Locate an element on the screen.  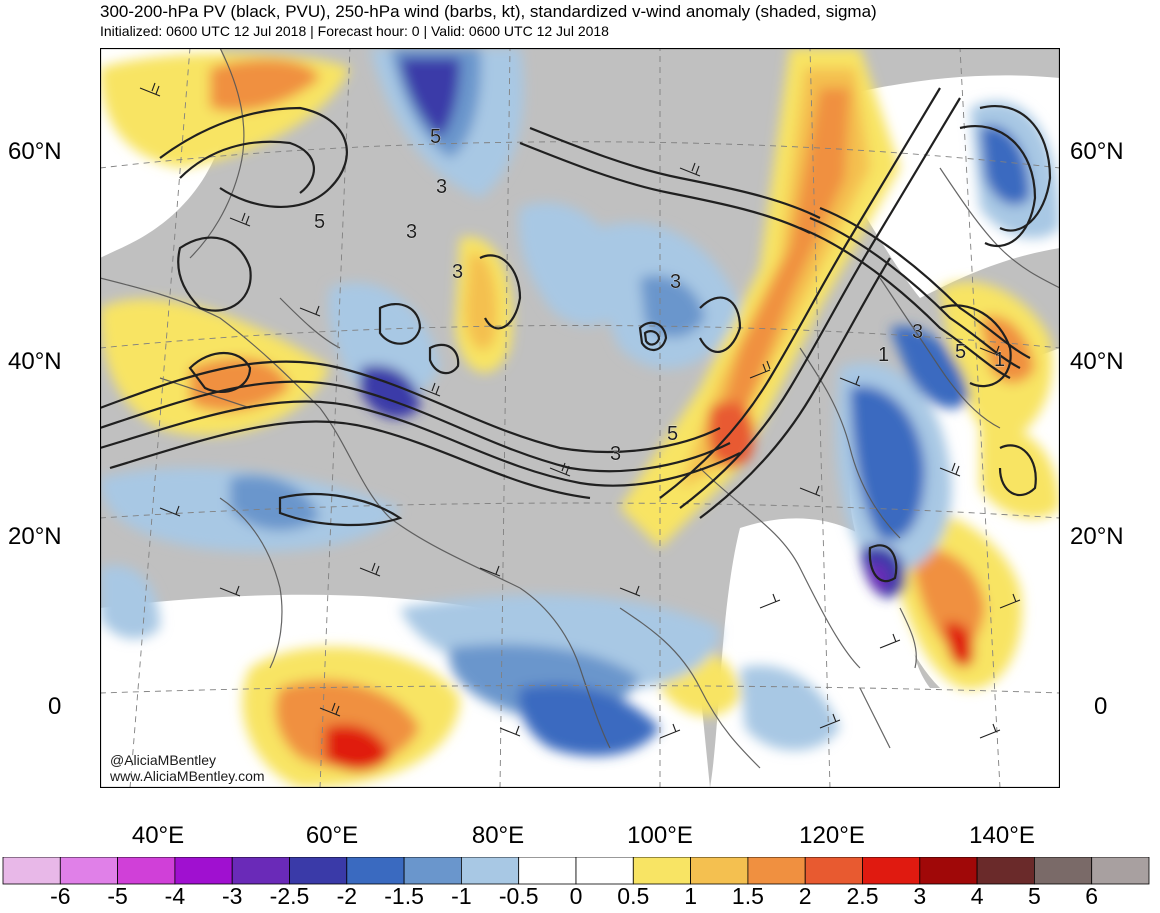
lon-label: 140°E is located at coordinates (1002, 835).